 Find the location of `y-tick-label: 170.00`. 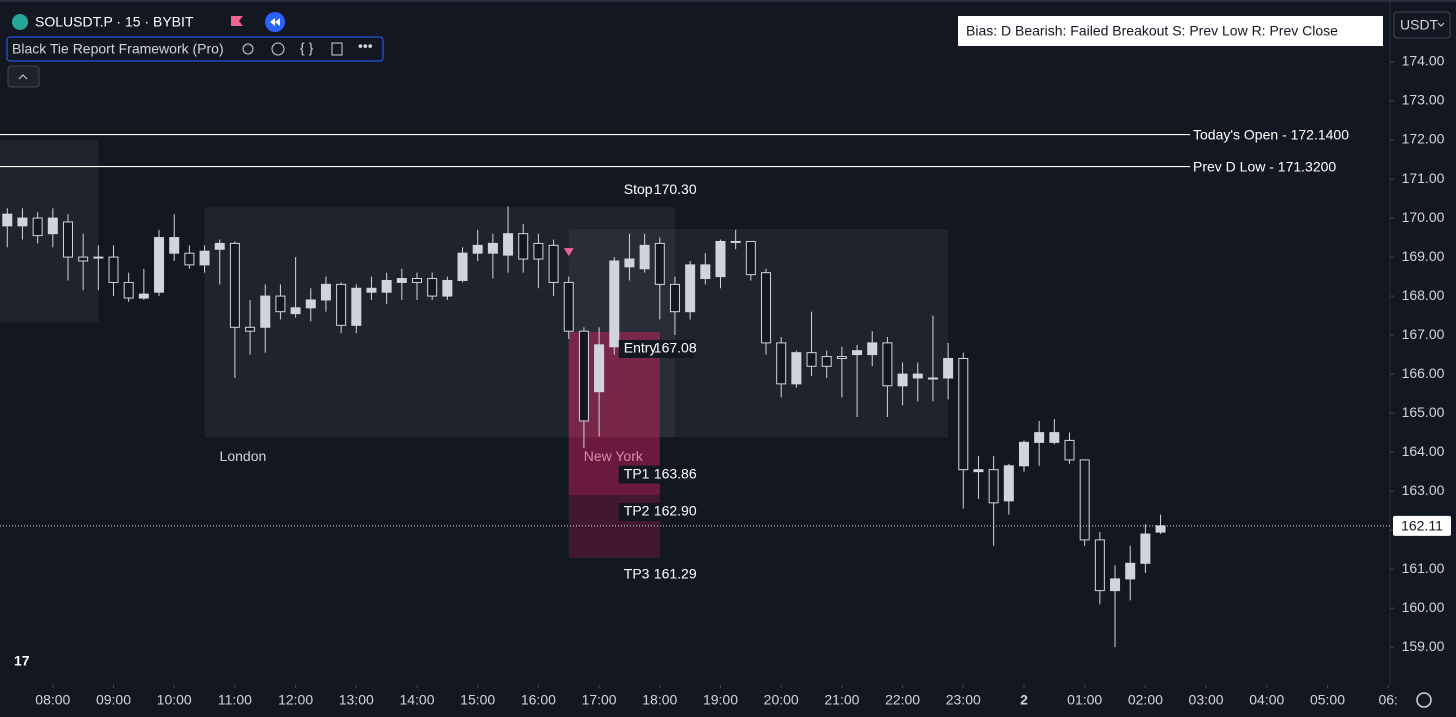

y-tick-label: 170.00 is located at coordinates (1423, 217).